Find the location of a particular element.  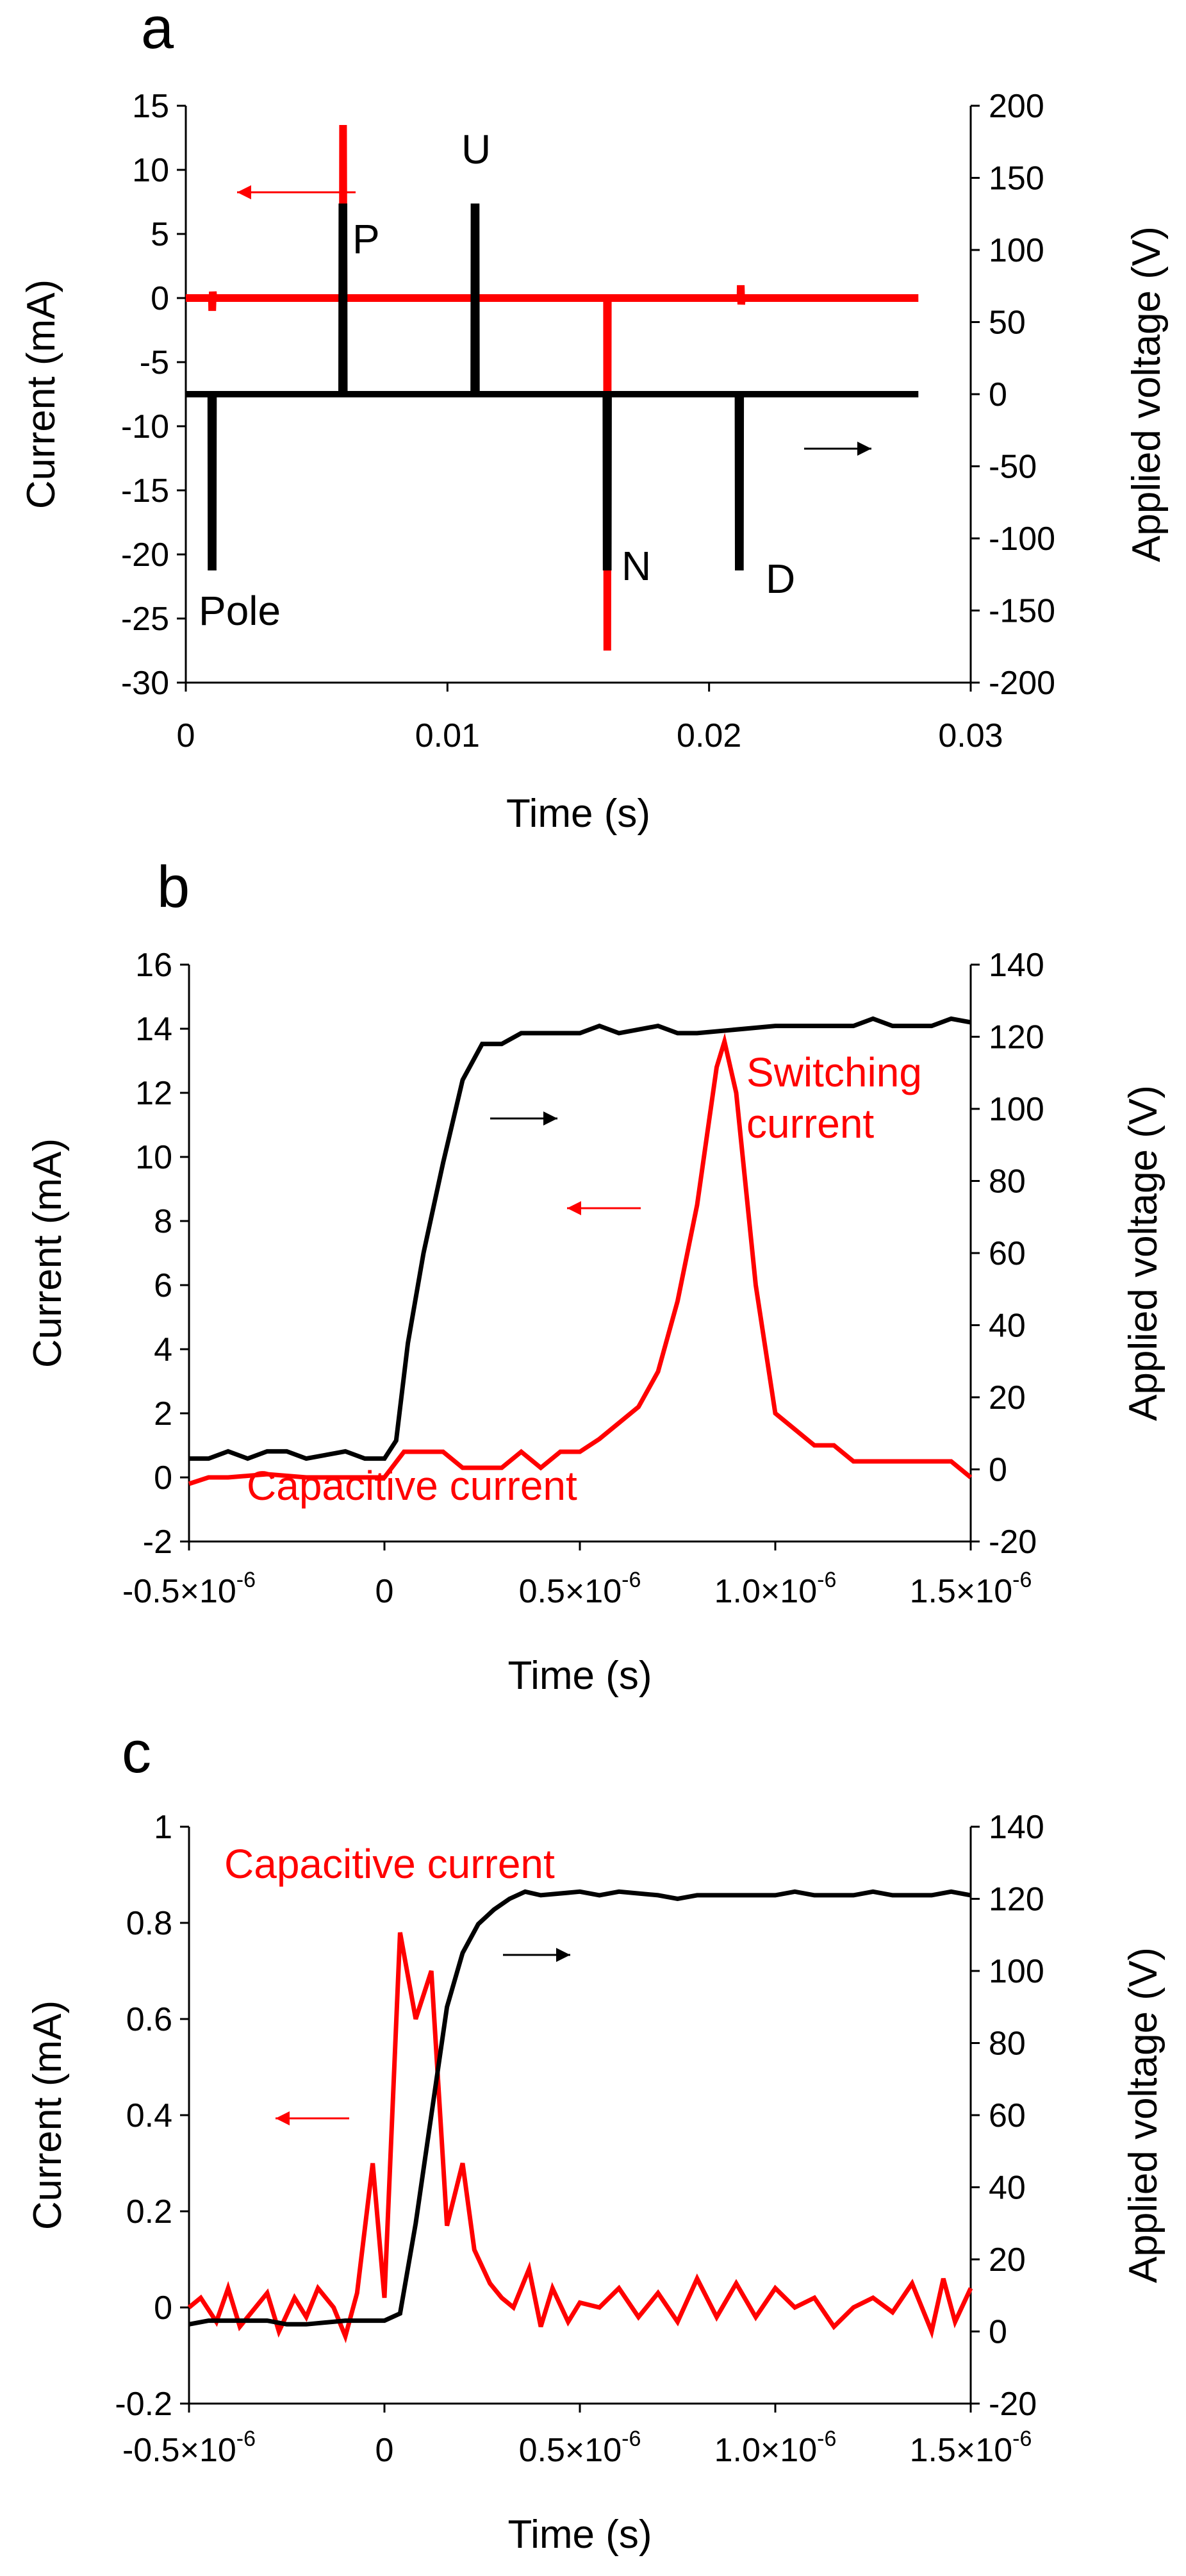

y-tick-label: -10 is located at coordinates (145, 427).